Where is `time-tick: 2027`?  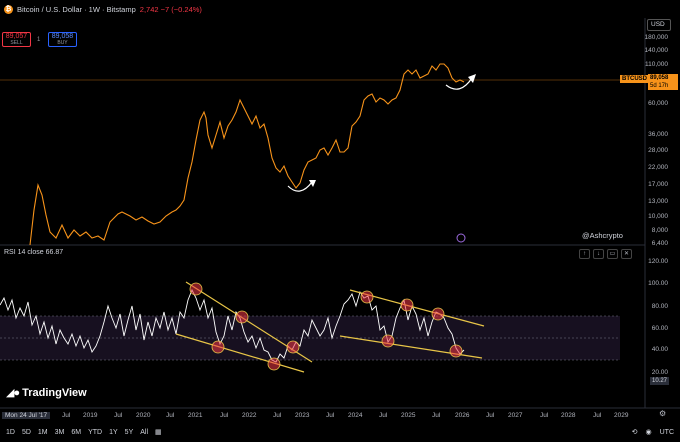 time-tick: 2027 is located at coordinates (515, 415).